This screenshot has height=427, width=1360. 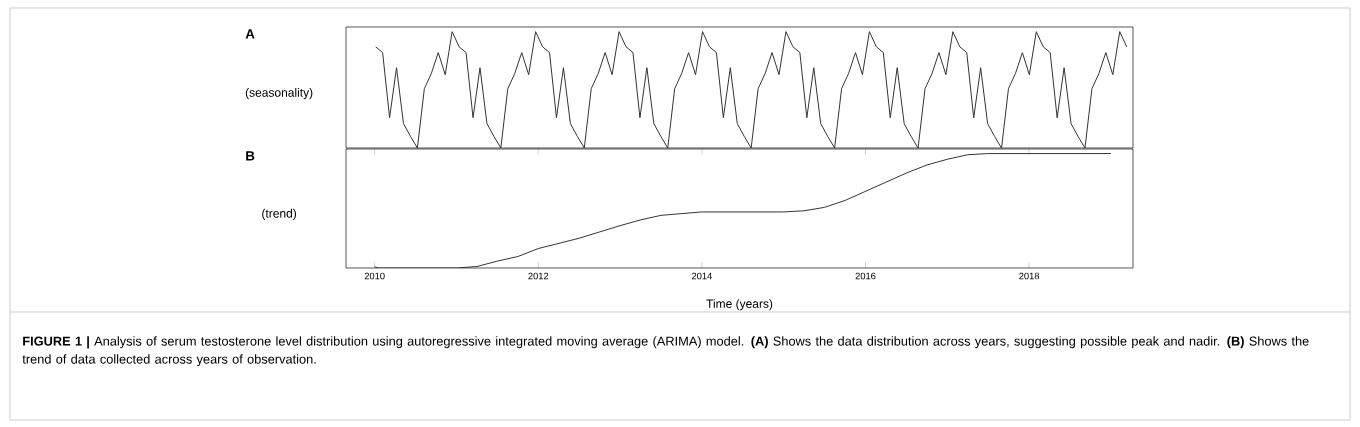 I want to click on x-axis-title: Time (years), so click(x=739, y=305).